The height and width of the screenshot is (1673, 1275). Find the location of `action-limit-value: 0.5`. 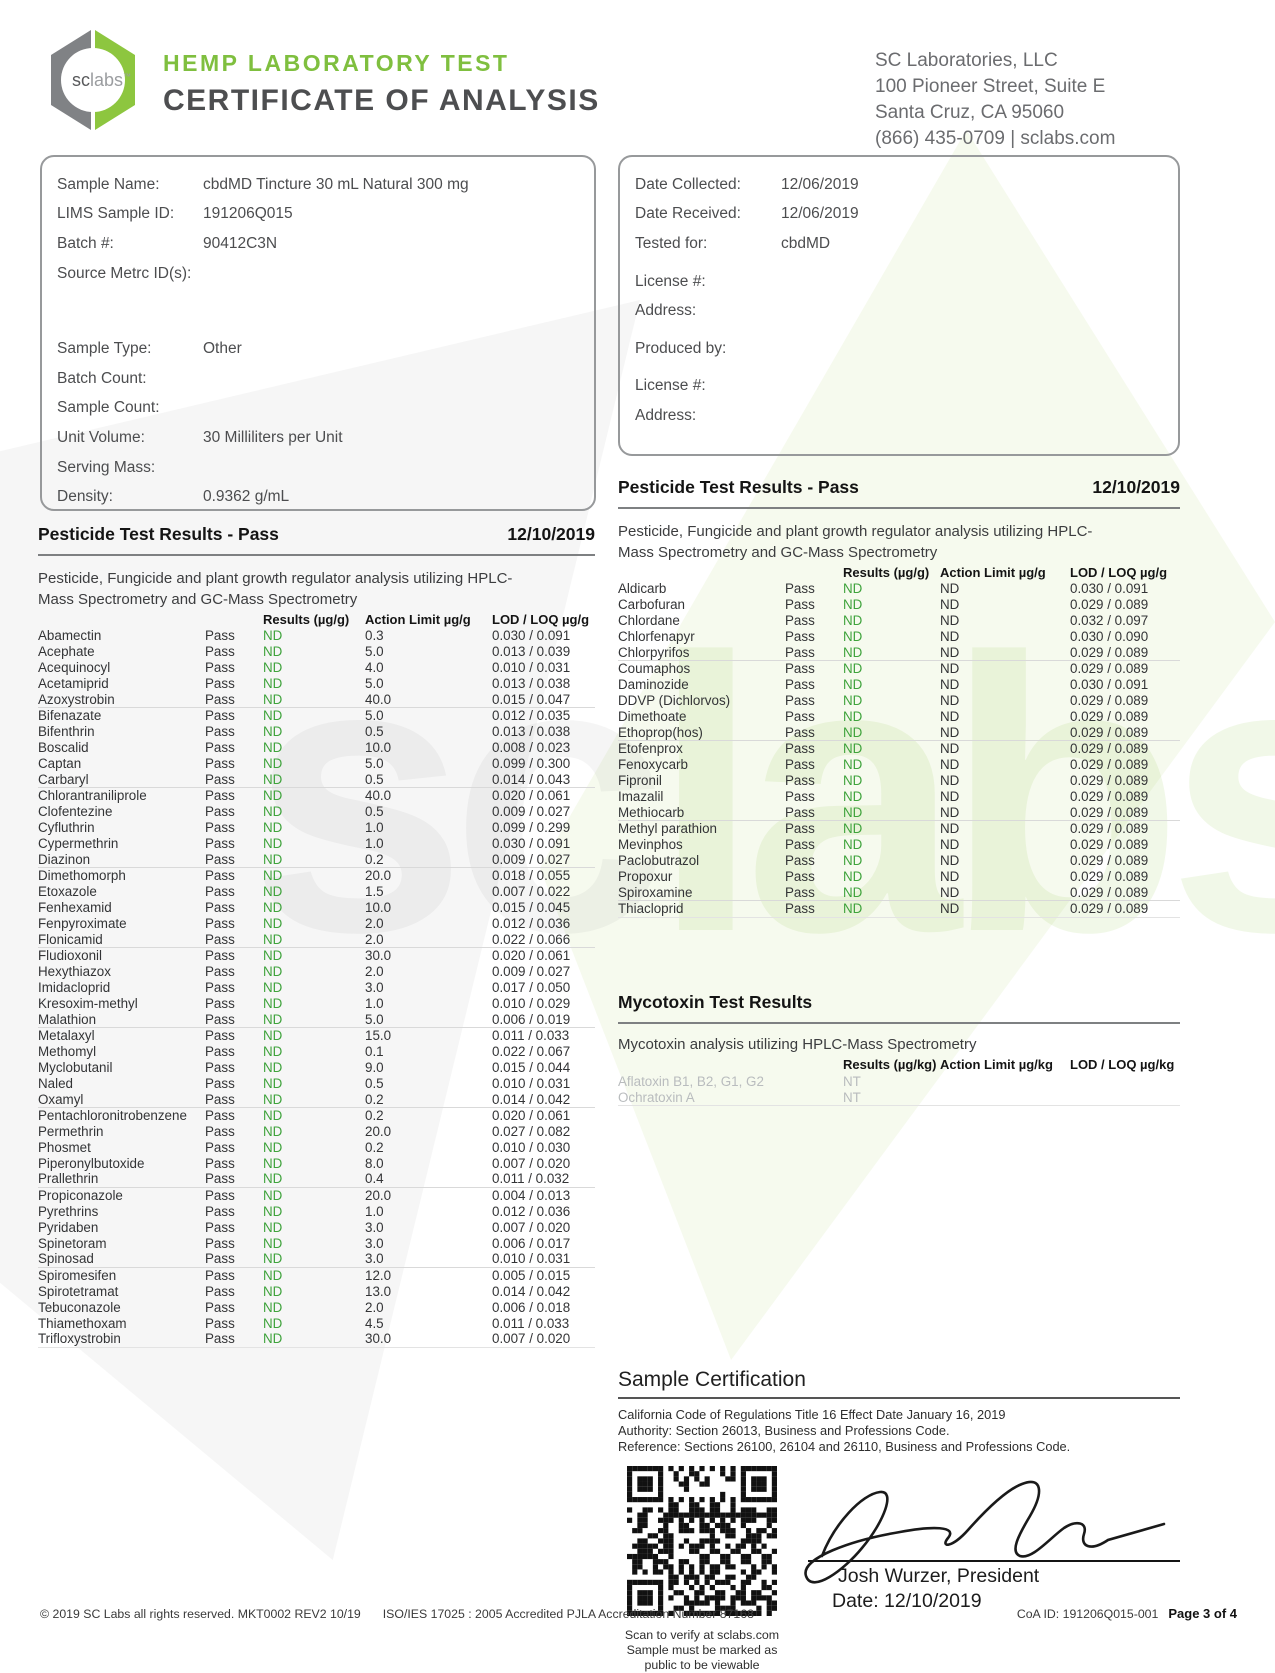

action-limit-value: 0.5 is located at coordinates (374, 1083).